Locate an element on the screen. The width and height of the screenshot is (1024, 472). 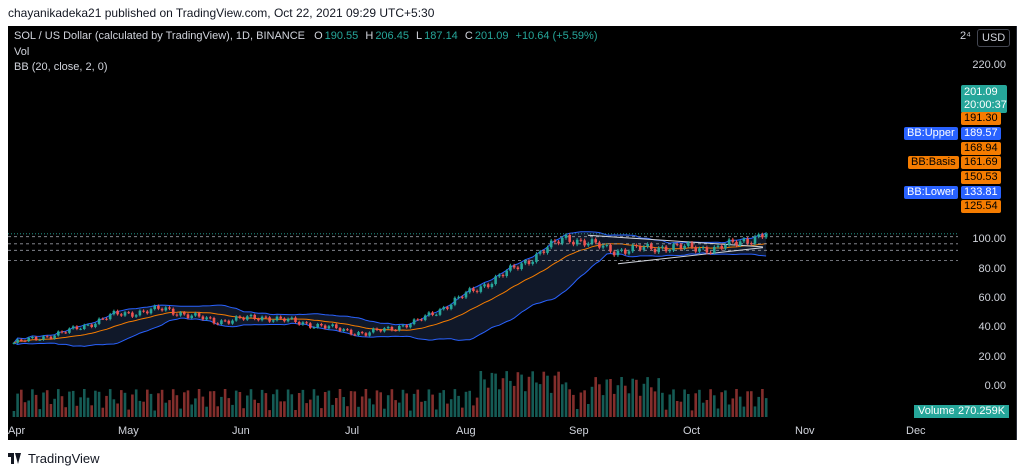
tradingview-brand: TradingView is located at coordinates (54, 458).